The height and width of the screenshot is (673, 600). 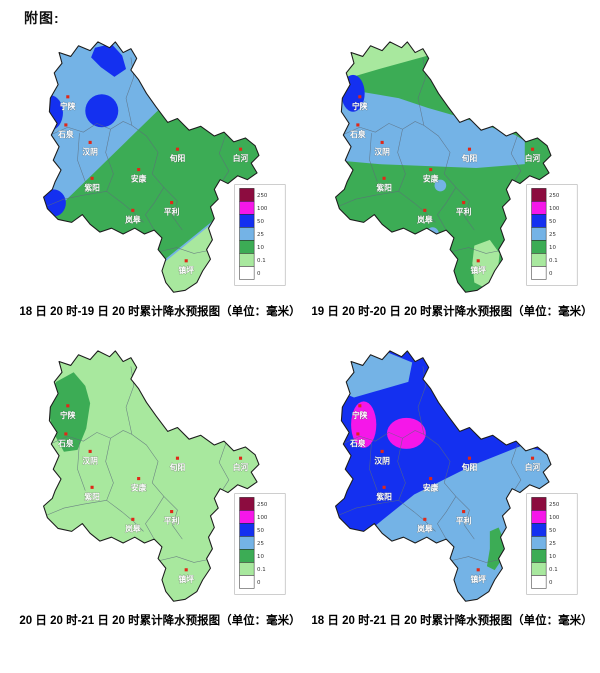 What do you see at coordinates (42, 18) in the screenshot?
I see `page-title: 附图:` at bounding box center [42, 18].